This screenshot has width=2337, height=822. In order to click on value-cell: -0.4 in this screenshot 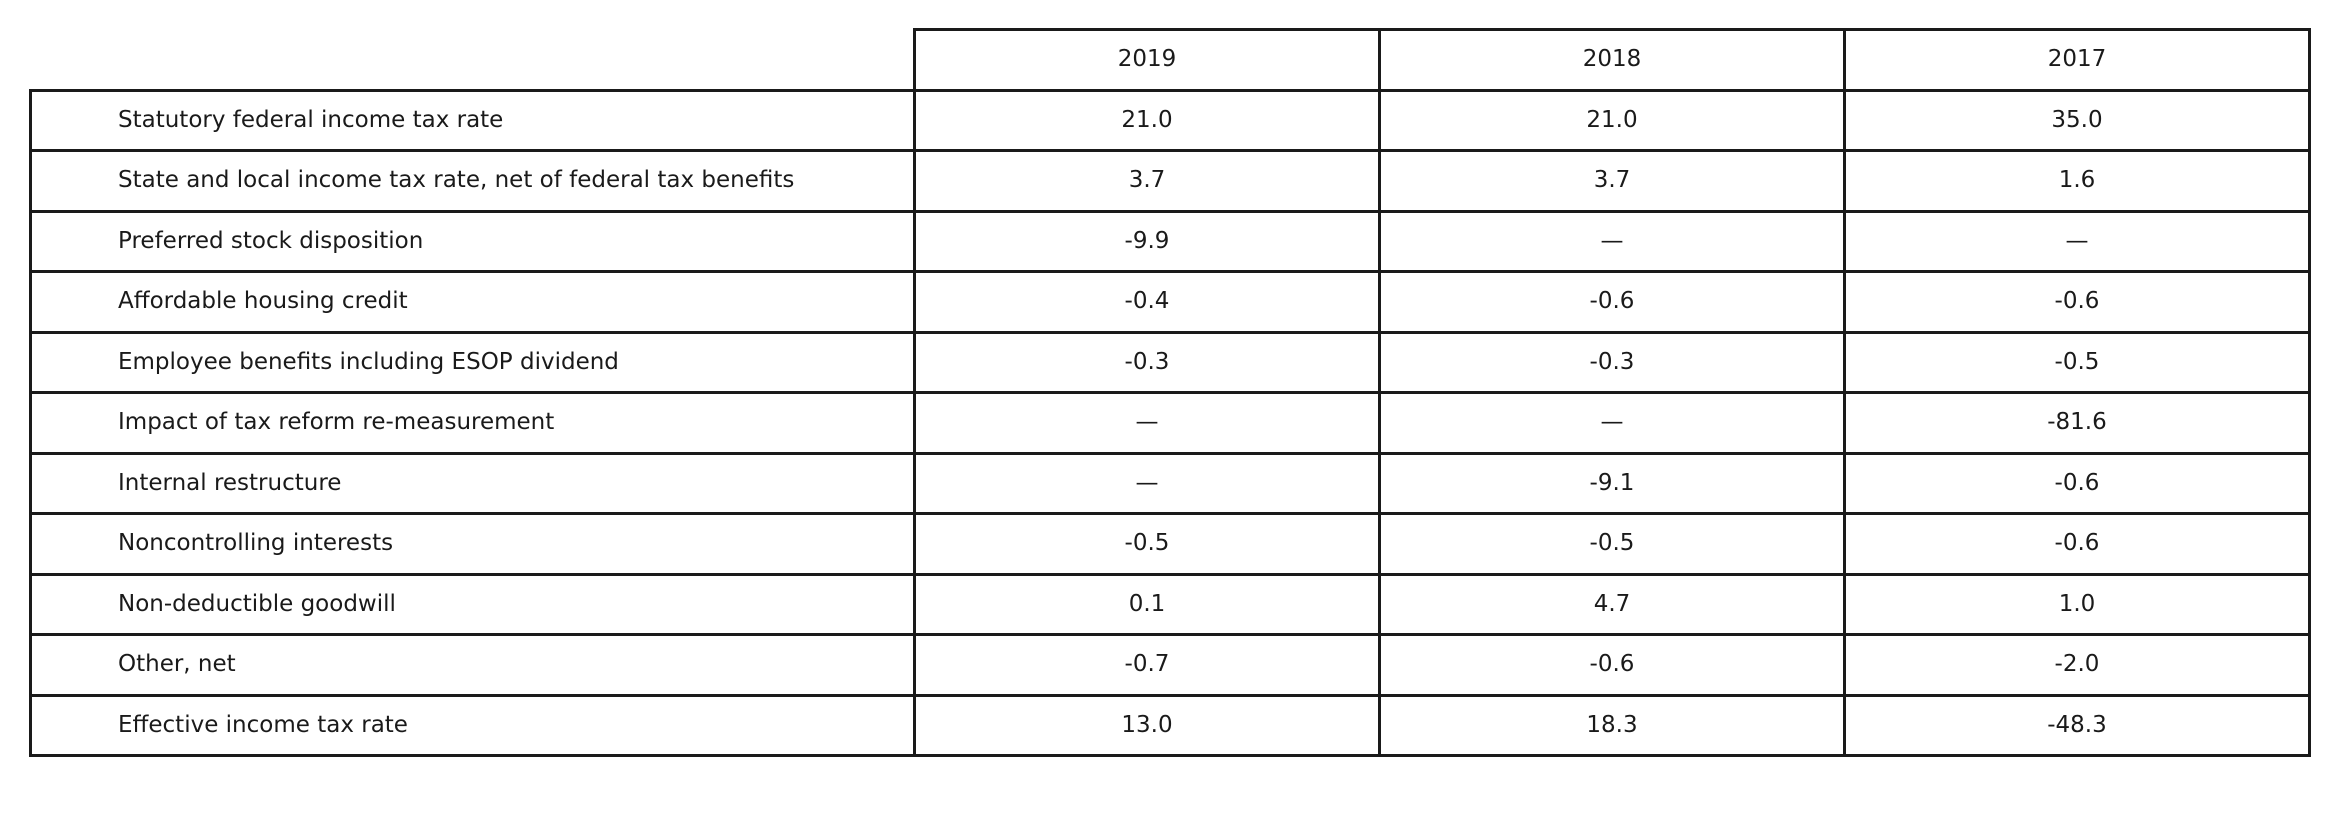, I will do `click(1147, 302)`.